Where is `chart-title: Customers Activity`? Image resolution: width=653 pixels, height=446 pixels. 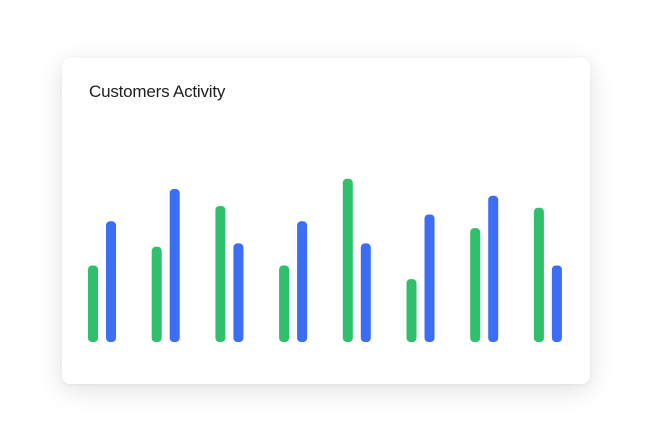 chart-title: Customers Activity is located at coordinates (157, 91).